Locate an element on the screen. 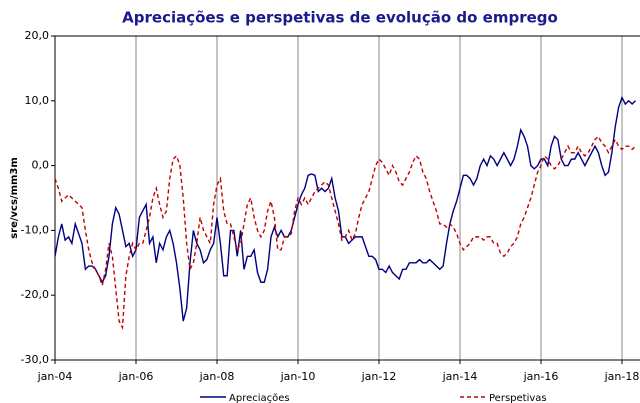  x-tick-label: jan-04 is located at coordinates (55, 376).